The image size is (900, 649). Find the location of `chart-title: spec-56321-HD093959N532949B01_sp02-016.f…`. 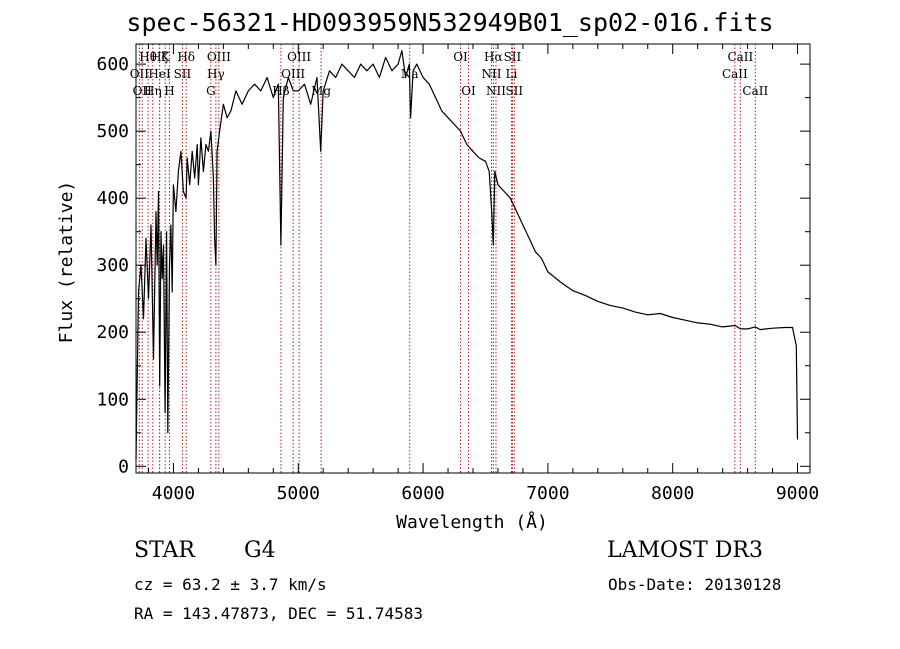

chart-title: spec-56321-HD093959N532949B01_sp02-016.f… is located at coordinates (450, 22).